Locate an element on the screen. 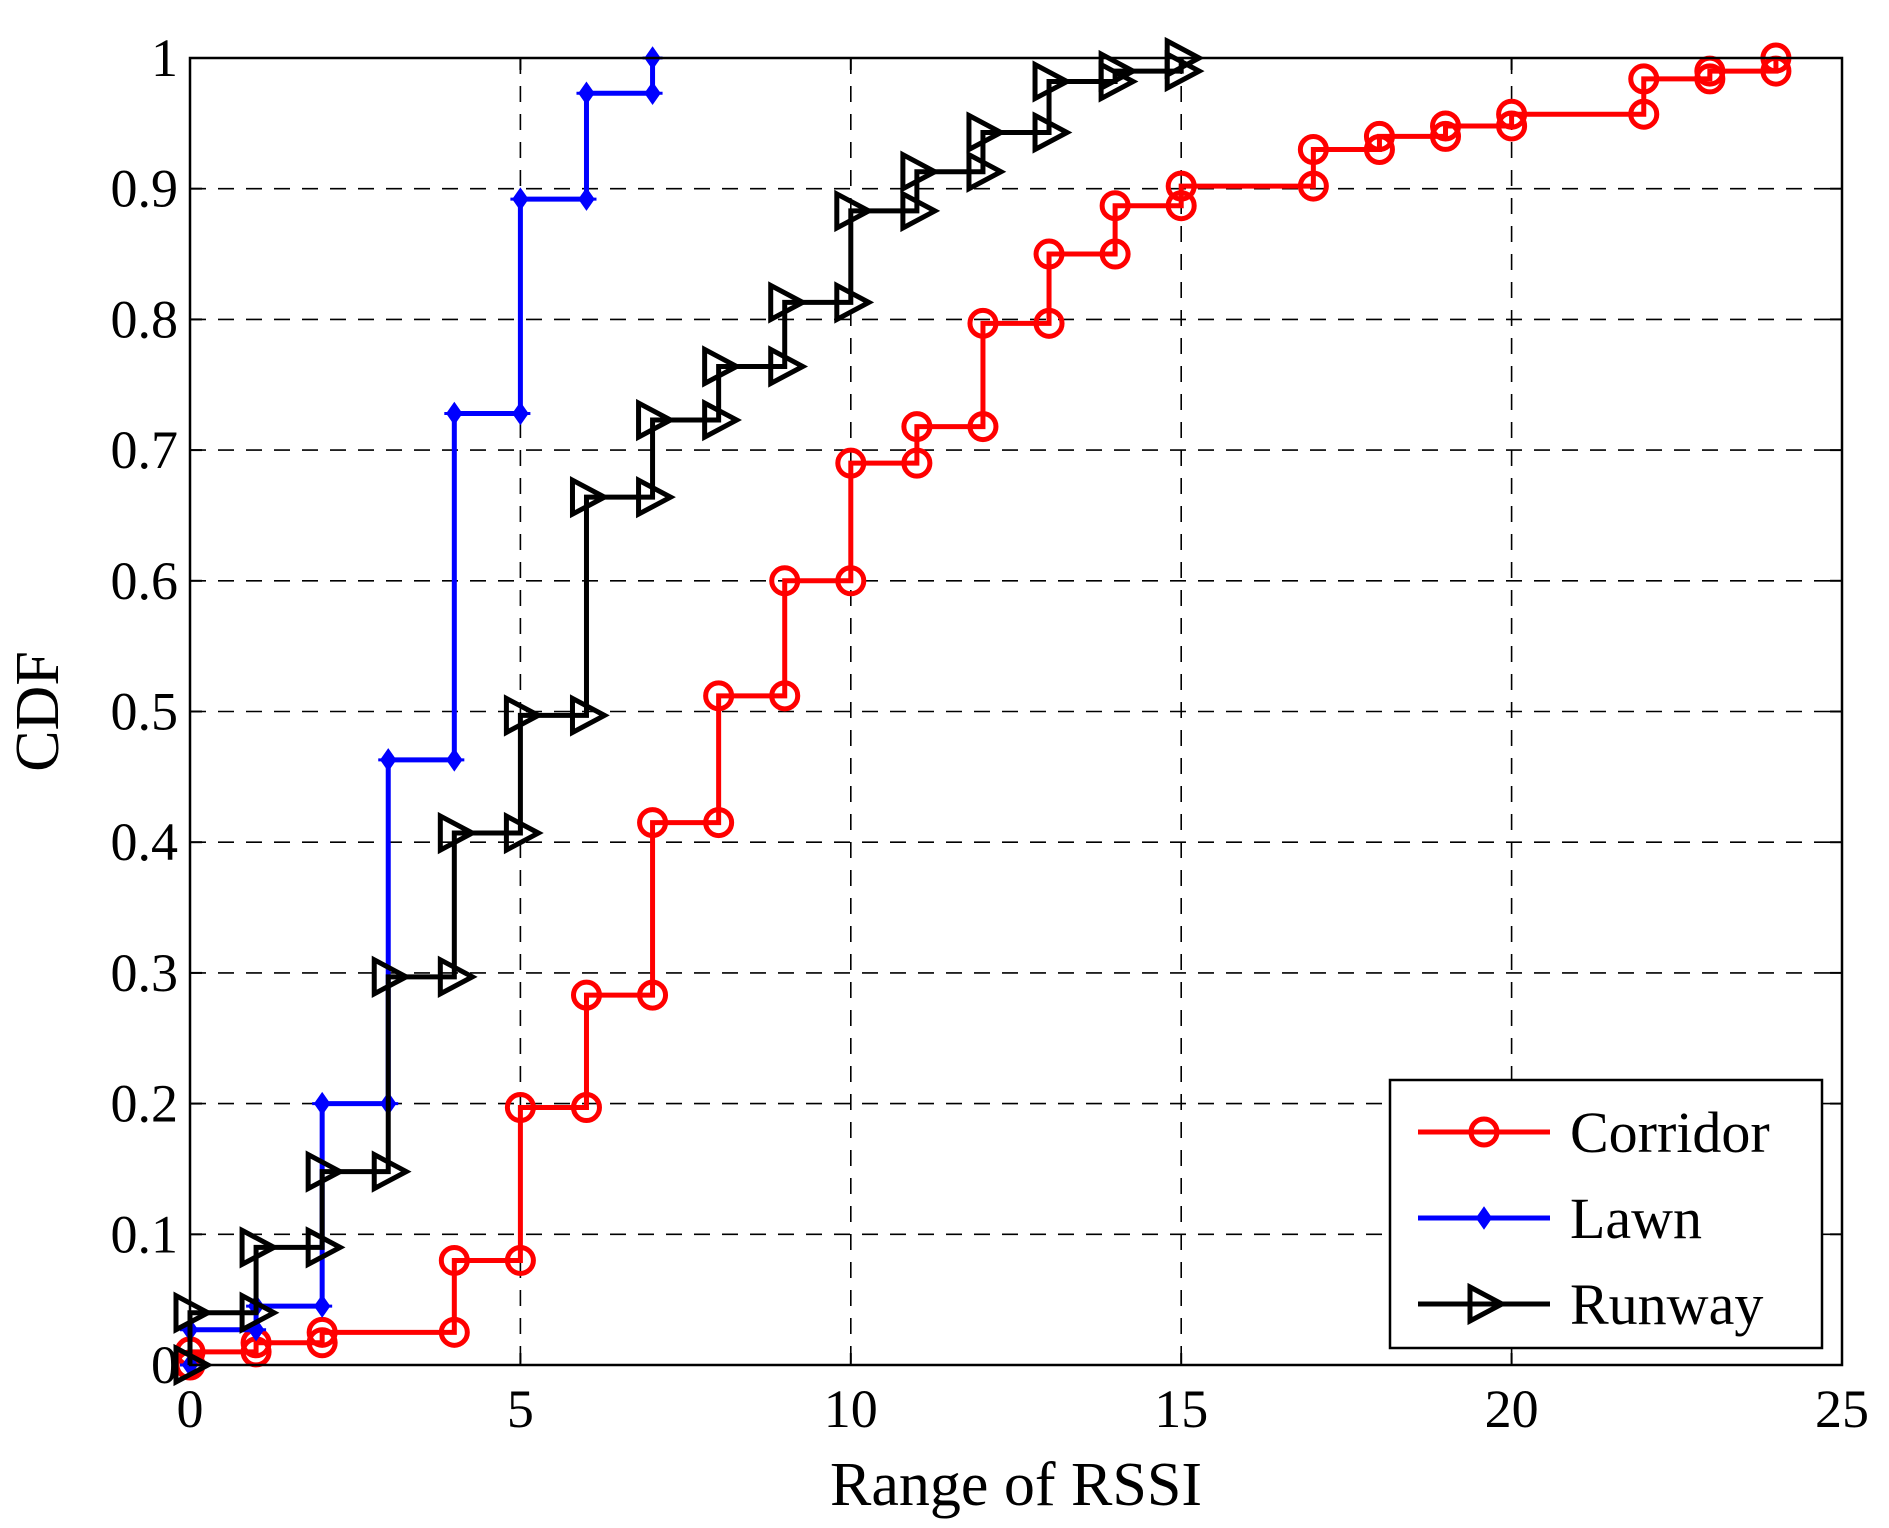 The height and width of the screenshot is (1528, 1889). x-tick-label: 10 is located at coordinates (851, 1409).